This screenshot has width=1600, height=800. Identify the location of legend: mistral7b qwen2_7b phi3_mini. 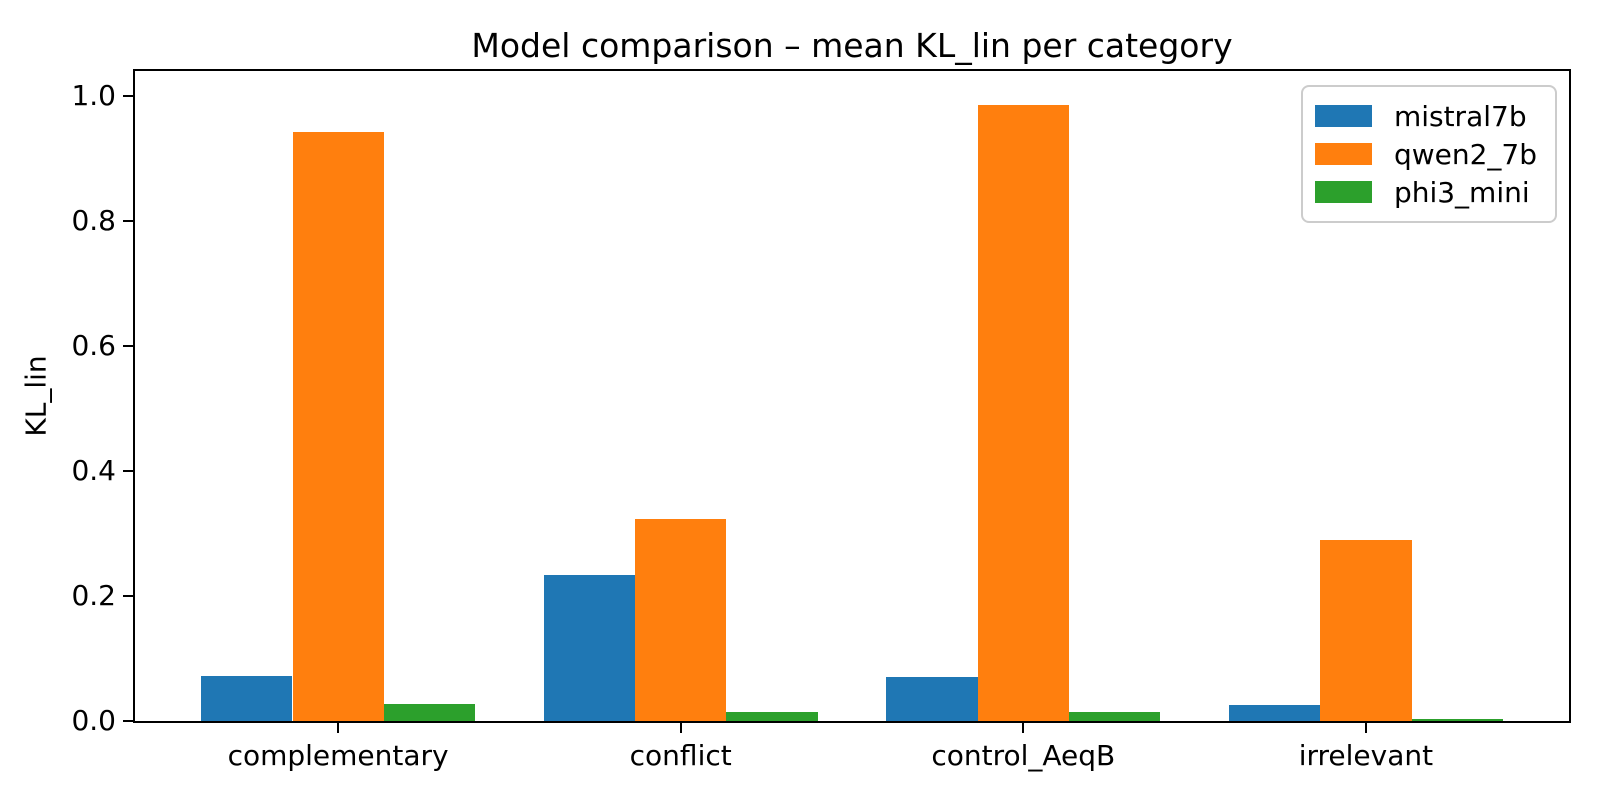
(1428, 154).